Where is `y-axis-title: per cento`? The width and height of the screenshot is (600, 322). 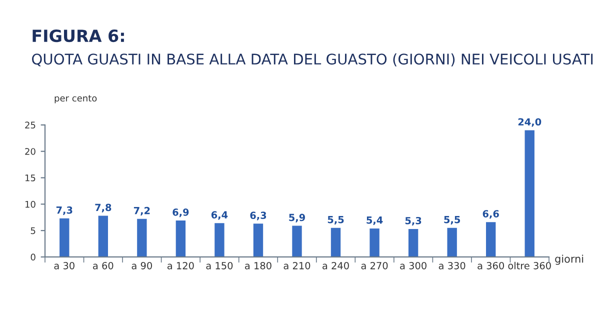
y-axis-title: per cento is located at coordinates (75, 99).